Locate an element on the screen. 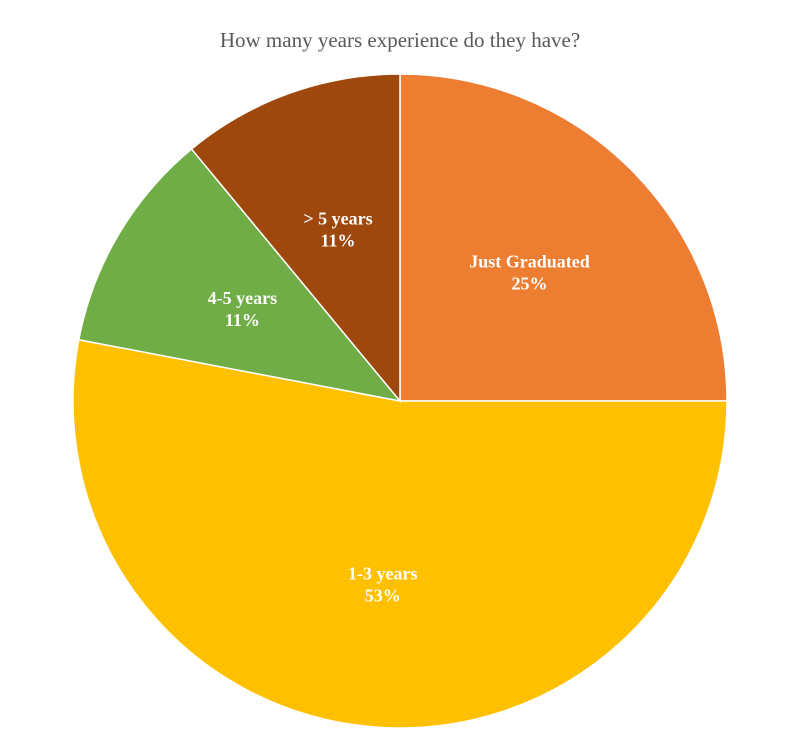  pie-label-percent-0: 25% is located at coordinates (529, 284).